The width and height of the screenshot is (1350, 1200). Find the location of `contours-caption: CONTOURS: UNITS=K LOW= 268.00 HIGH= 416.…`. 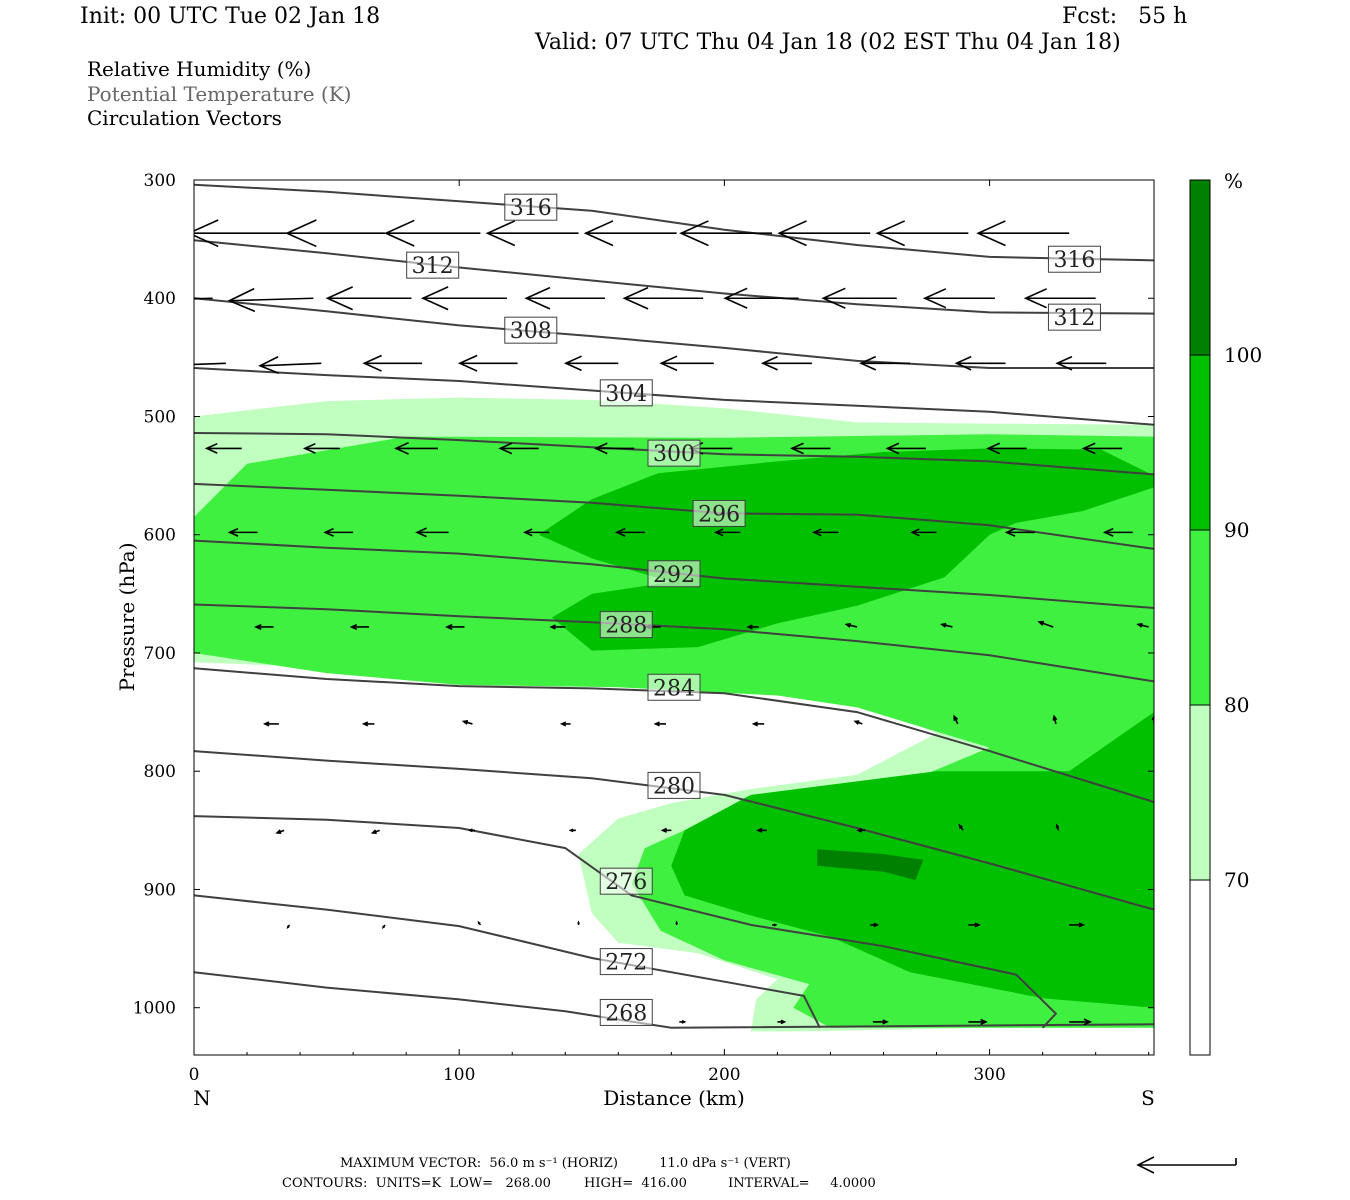

contours-caption: CONTOURS: UNITS=K LOW= 268.00 HIGH= 416.… is located at coordinates (579, 1183).